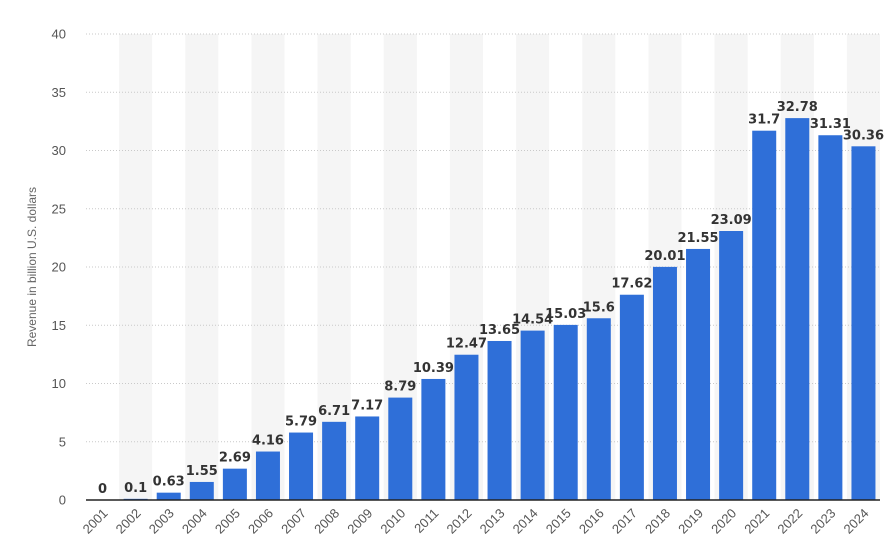 Image resolution: width=891 pixels, height=556 pixels. What do you see at coordinates (797, 107) in the screenshot?
I see `value-label: 32.78` at bounding box center [797, 107].